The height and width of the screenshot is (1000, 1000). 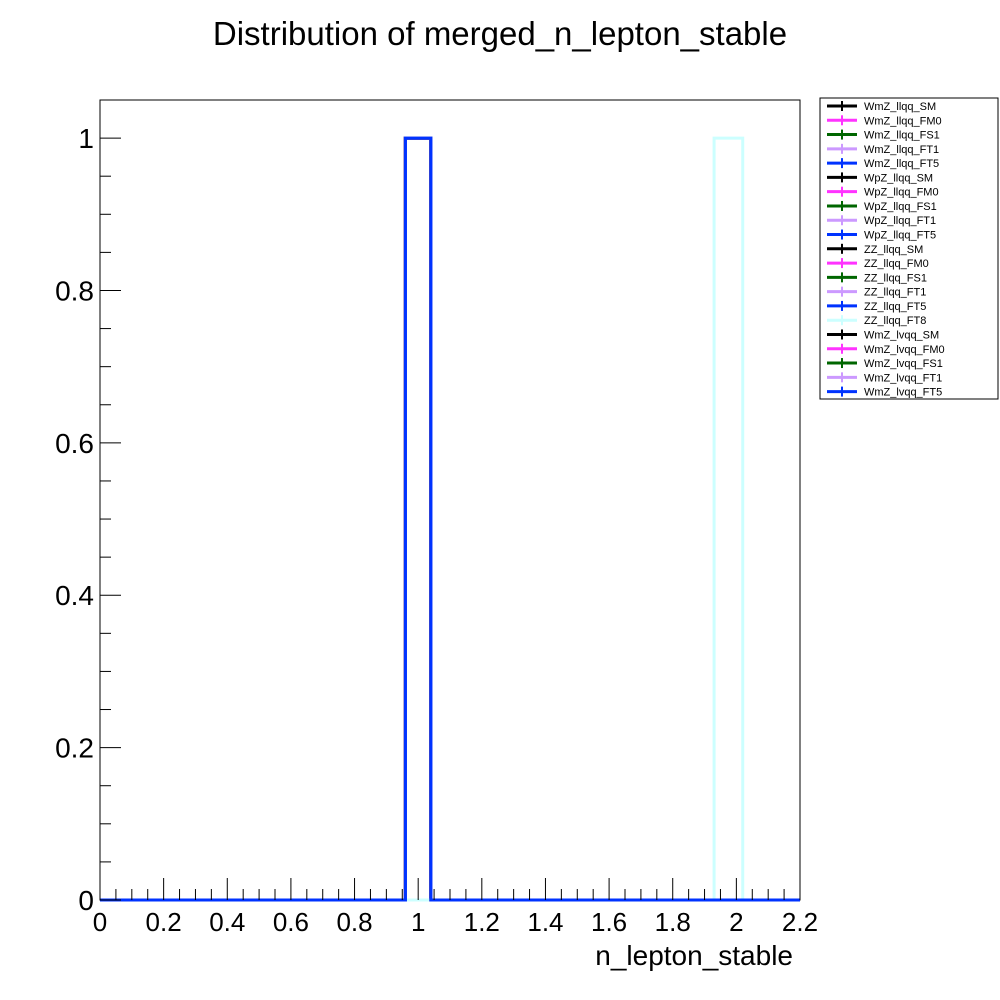 I want to click on legend-entry: WpZ_llqq_FT1, so click(x=881, y=221).